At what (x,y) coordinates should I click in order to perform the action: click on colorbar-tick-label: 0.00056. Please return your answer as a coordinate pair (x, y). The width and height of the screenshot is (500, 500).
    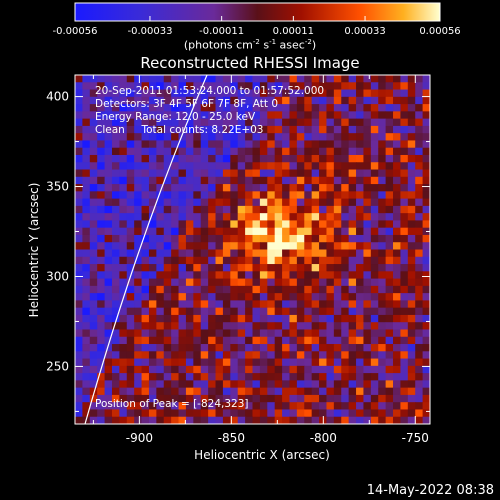
    Looking at the image, I should click on (439, 31).